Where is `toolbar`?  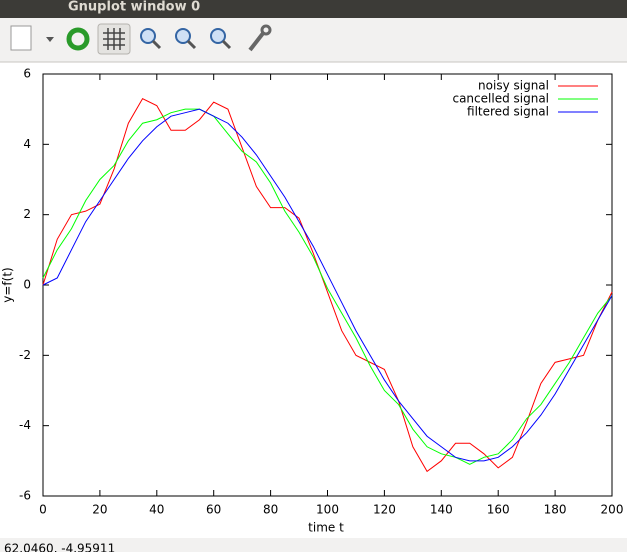
toolbar is located at coordinates (313, 40).